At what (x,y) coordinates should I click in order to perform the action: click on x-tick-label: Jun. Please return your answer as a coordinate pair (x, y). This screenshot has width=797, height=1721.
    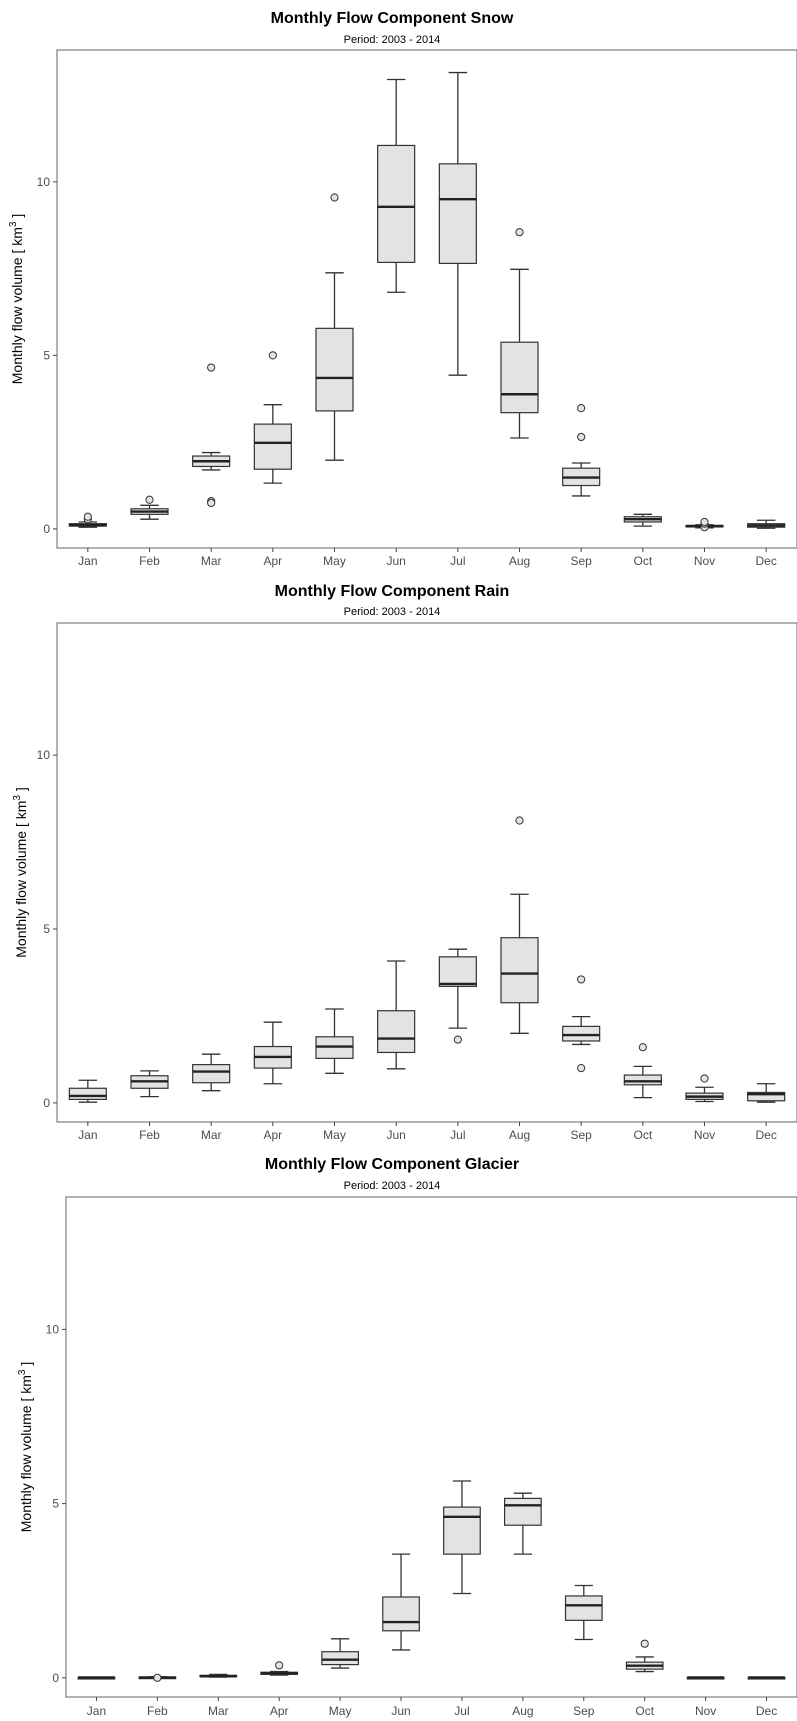
    Looking at the image, I should click on (400, 1711).